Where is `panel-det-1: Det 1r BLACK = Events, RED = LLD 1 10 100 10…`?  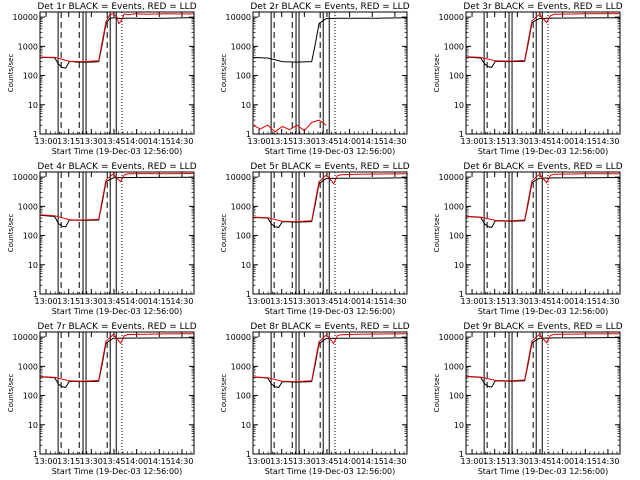 panel-det-1: Det 1r BLACK = Events, RED = LLD 1 10 100 10… is located at coordinates (102, 79).